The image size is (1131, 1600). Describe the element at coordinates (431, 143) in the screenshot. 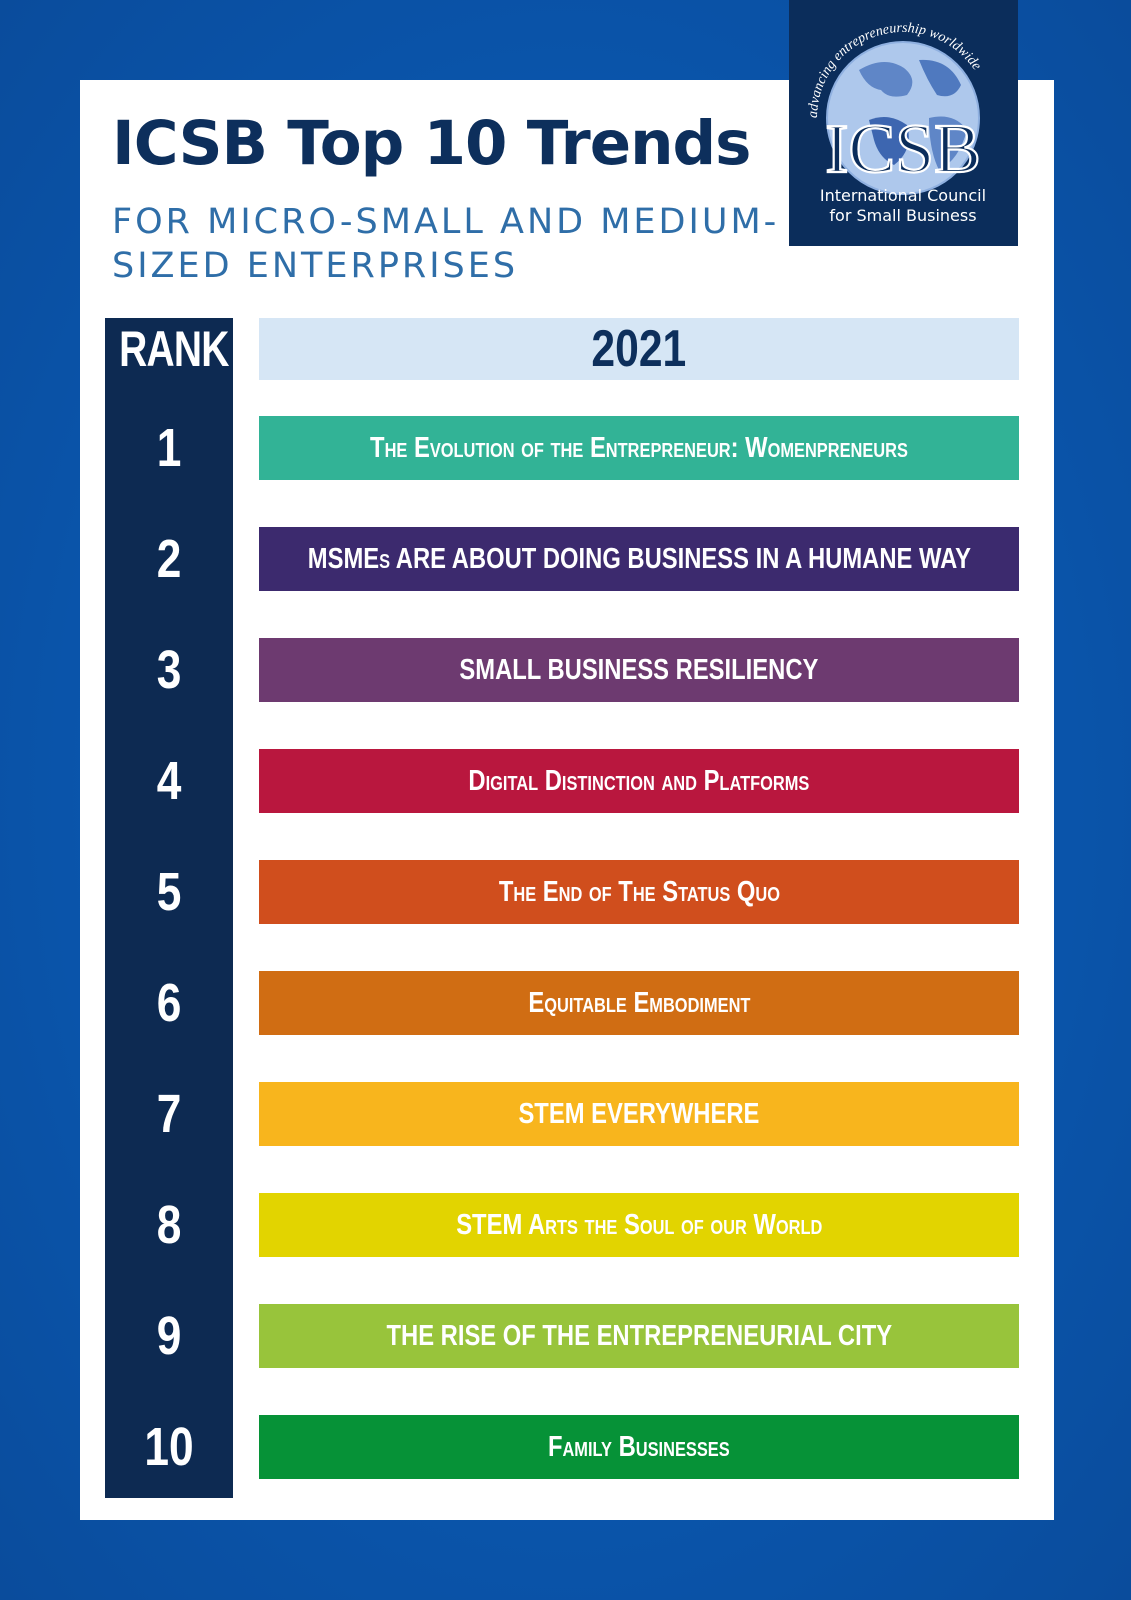

I see `page-title: ICSB Top 10 Trends` at that location.